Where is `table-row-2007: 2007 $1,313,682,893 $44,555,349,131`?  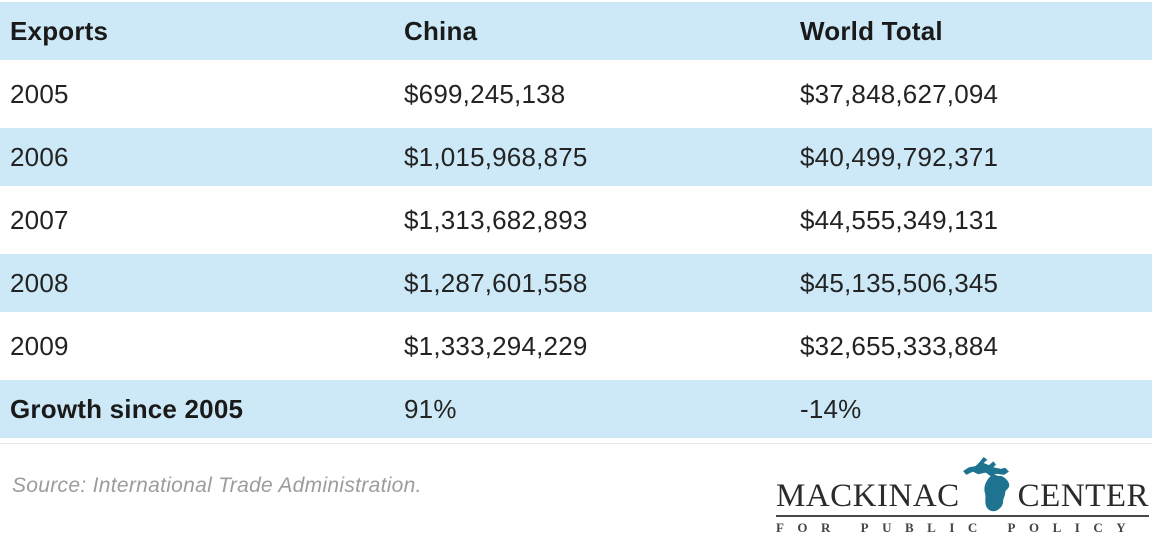 table-row-2007: 2007 $1,313,682,893 $44,555,349,131 is located at coordinates (576, 220).